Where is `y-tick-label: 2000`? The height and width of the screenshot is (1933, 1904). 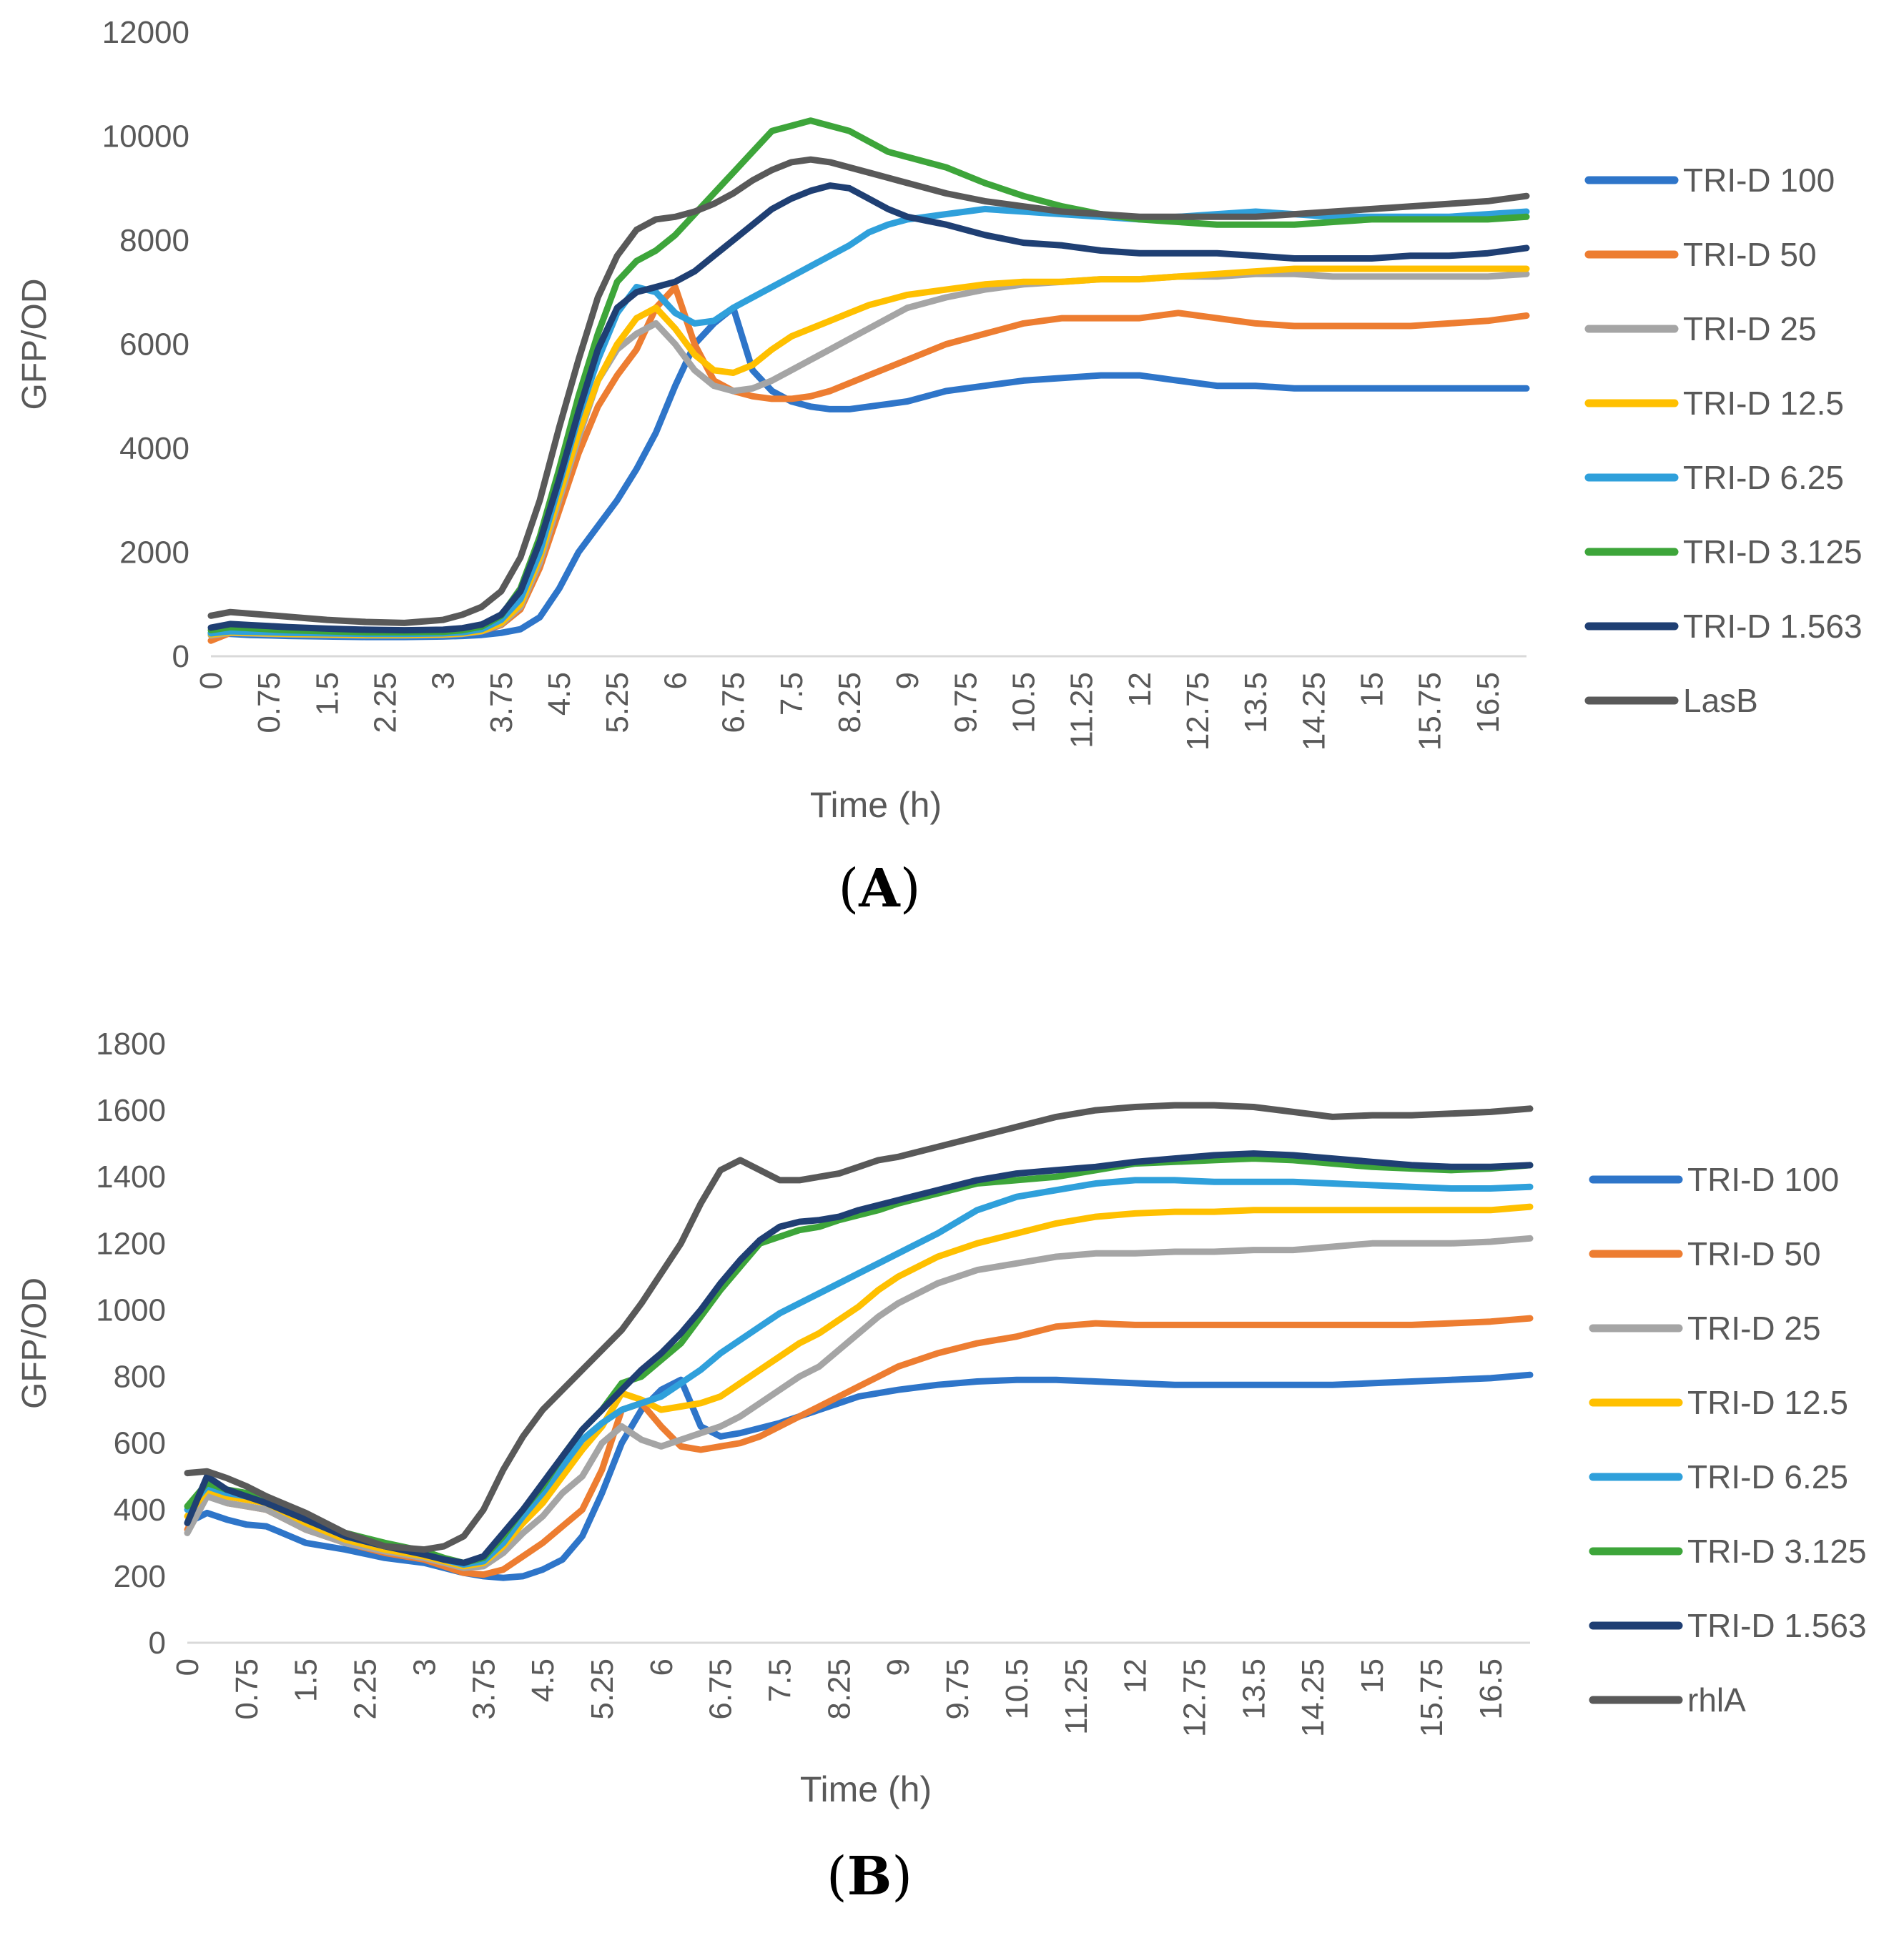
y-tick-label: 2000 is located at coordinates (154, 552).